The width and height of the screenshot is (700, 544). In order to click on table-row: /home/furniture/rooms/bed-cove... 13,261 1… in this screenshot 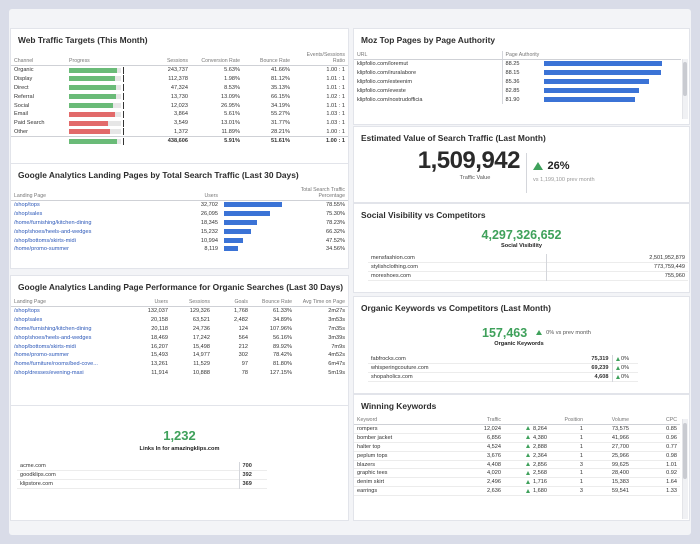, I will do `click(179, 364)`.